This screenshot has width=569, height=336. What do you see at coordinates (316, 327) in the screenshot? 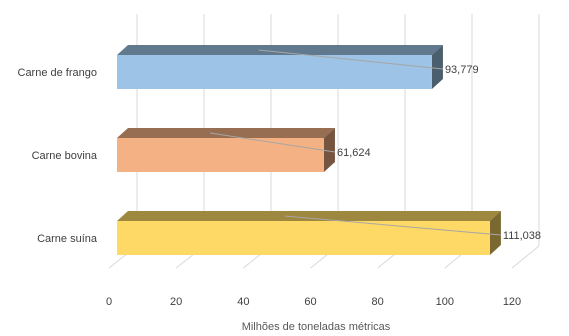
I see `x-axis-title: Milhões de toneladas métricas` at bounding box center [316, 327].